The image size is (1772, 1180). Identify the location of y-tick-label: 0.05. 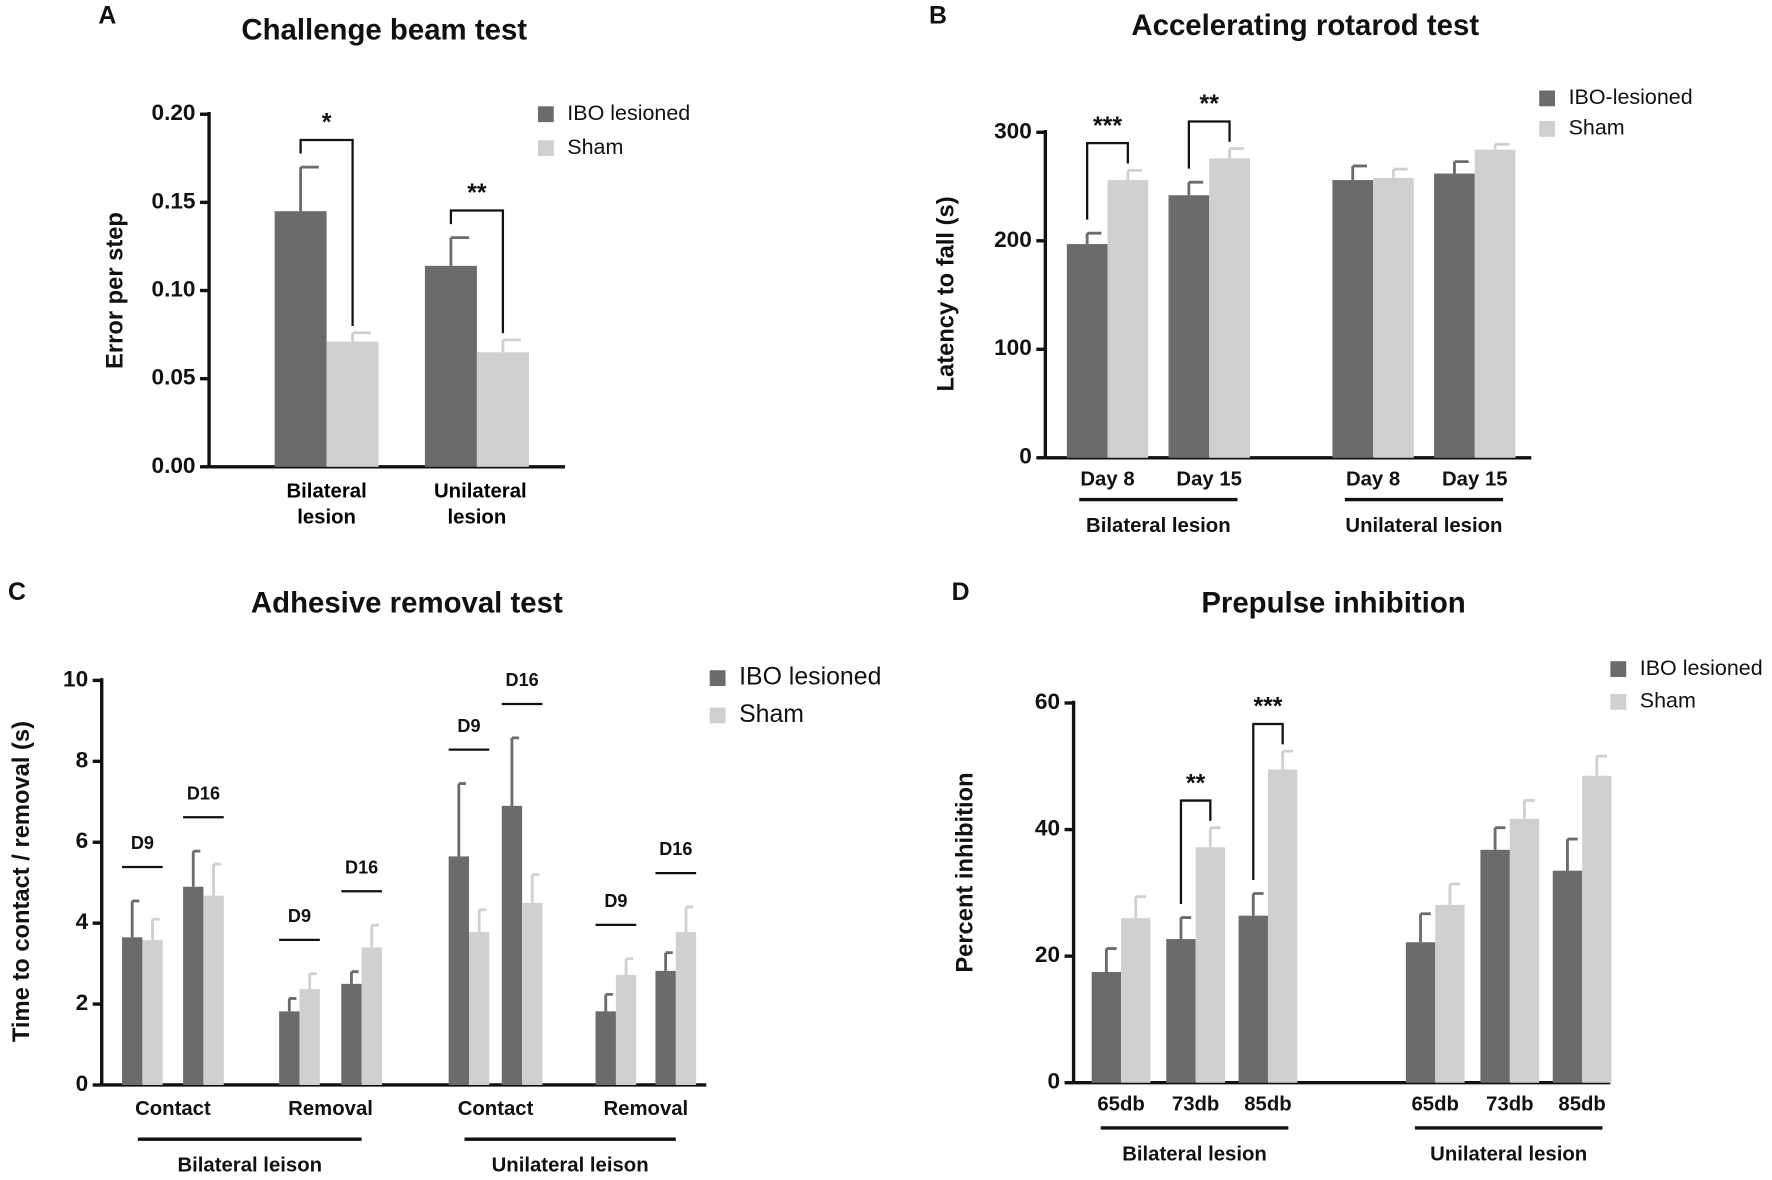
(174, 377).